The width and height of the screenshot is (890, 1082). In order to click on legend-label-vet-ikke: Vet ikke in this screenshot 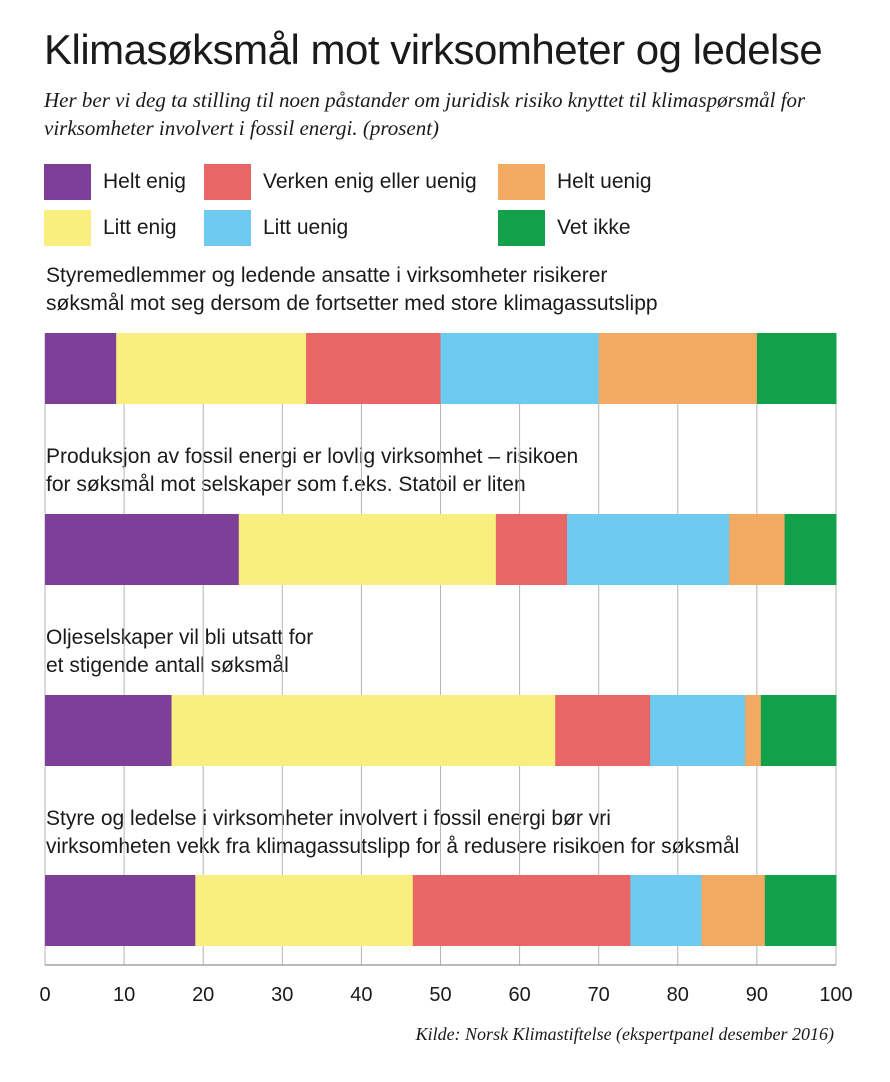, I will do `click(594, 227)`.